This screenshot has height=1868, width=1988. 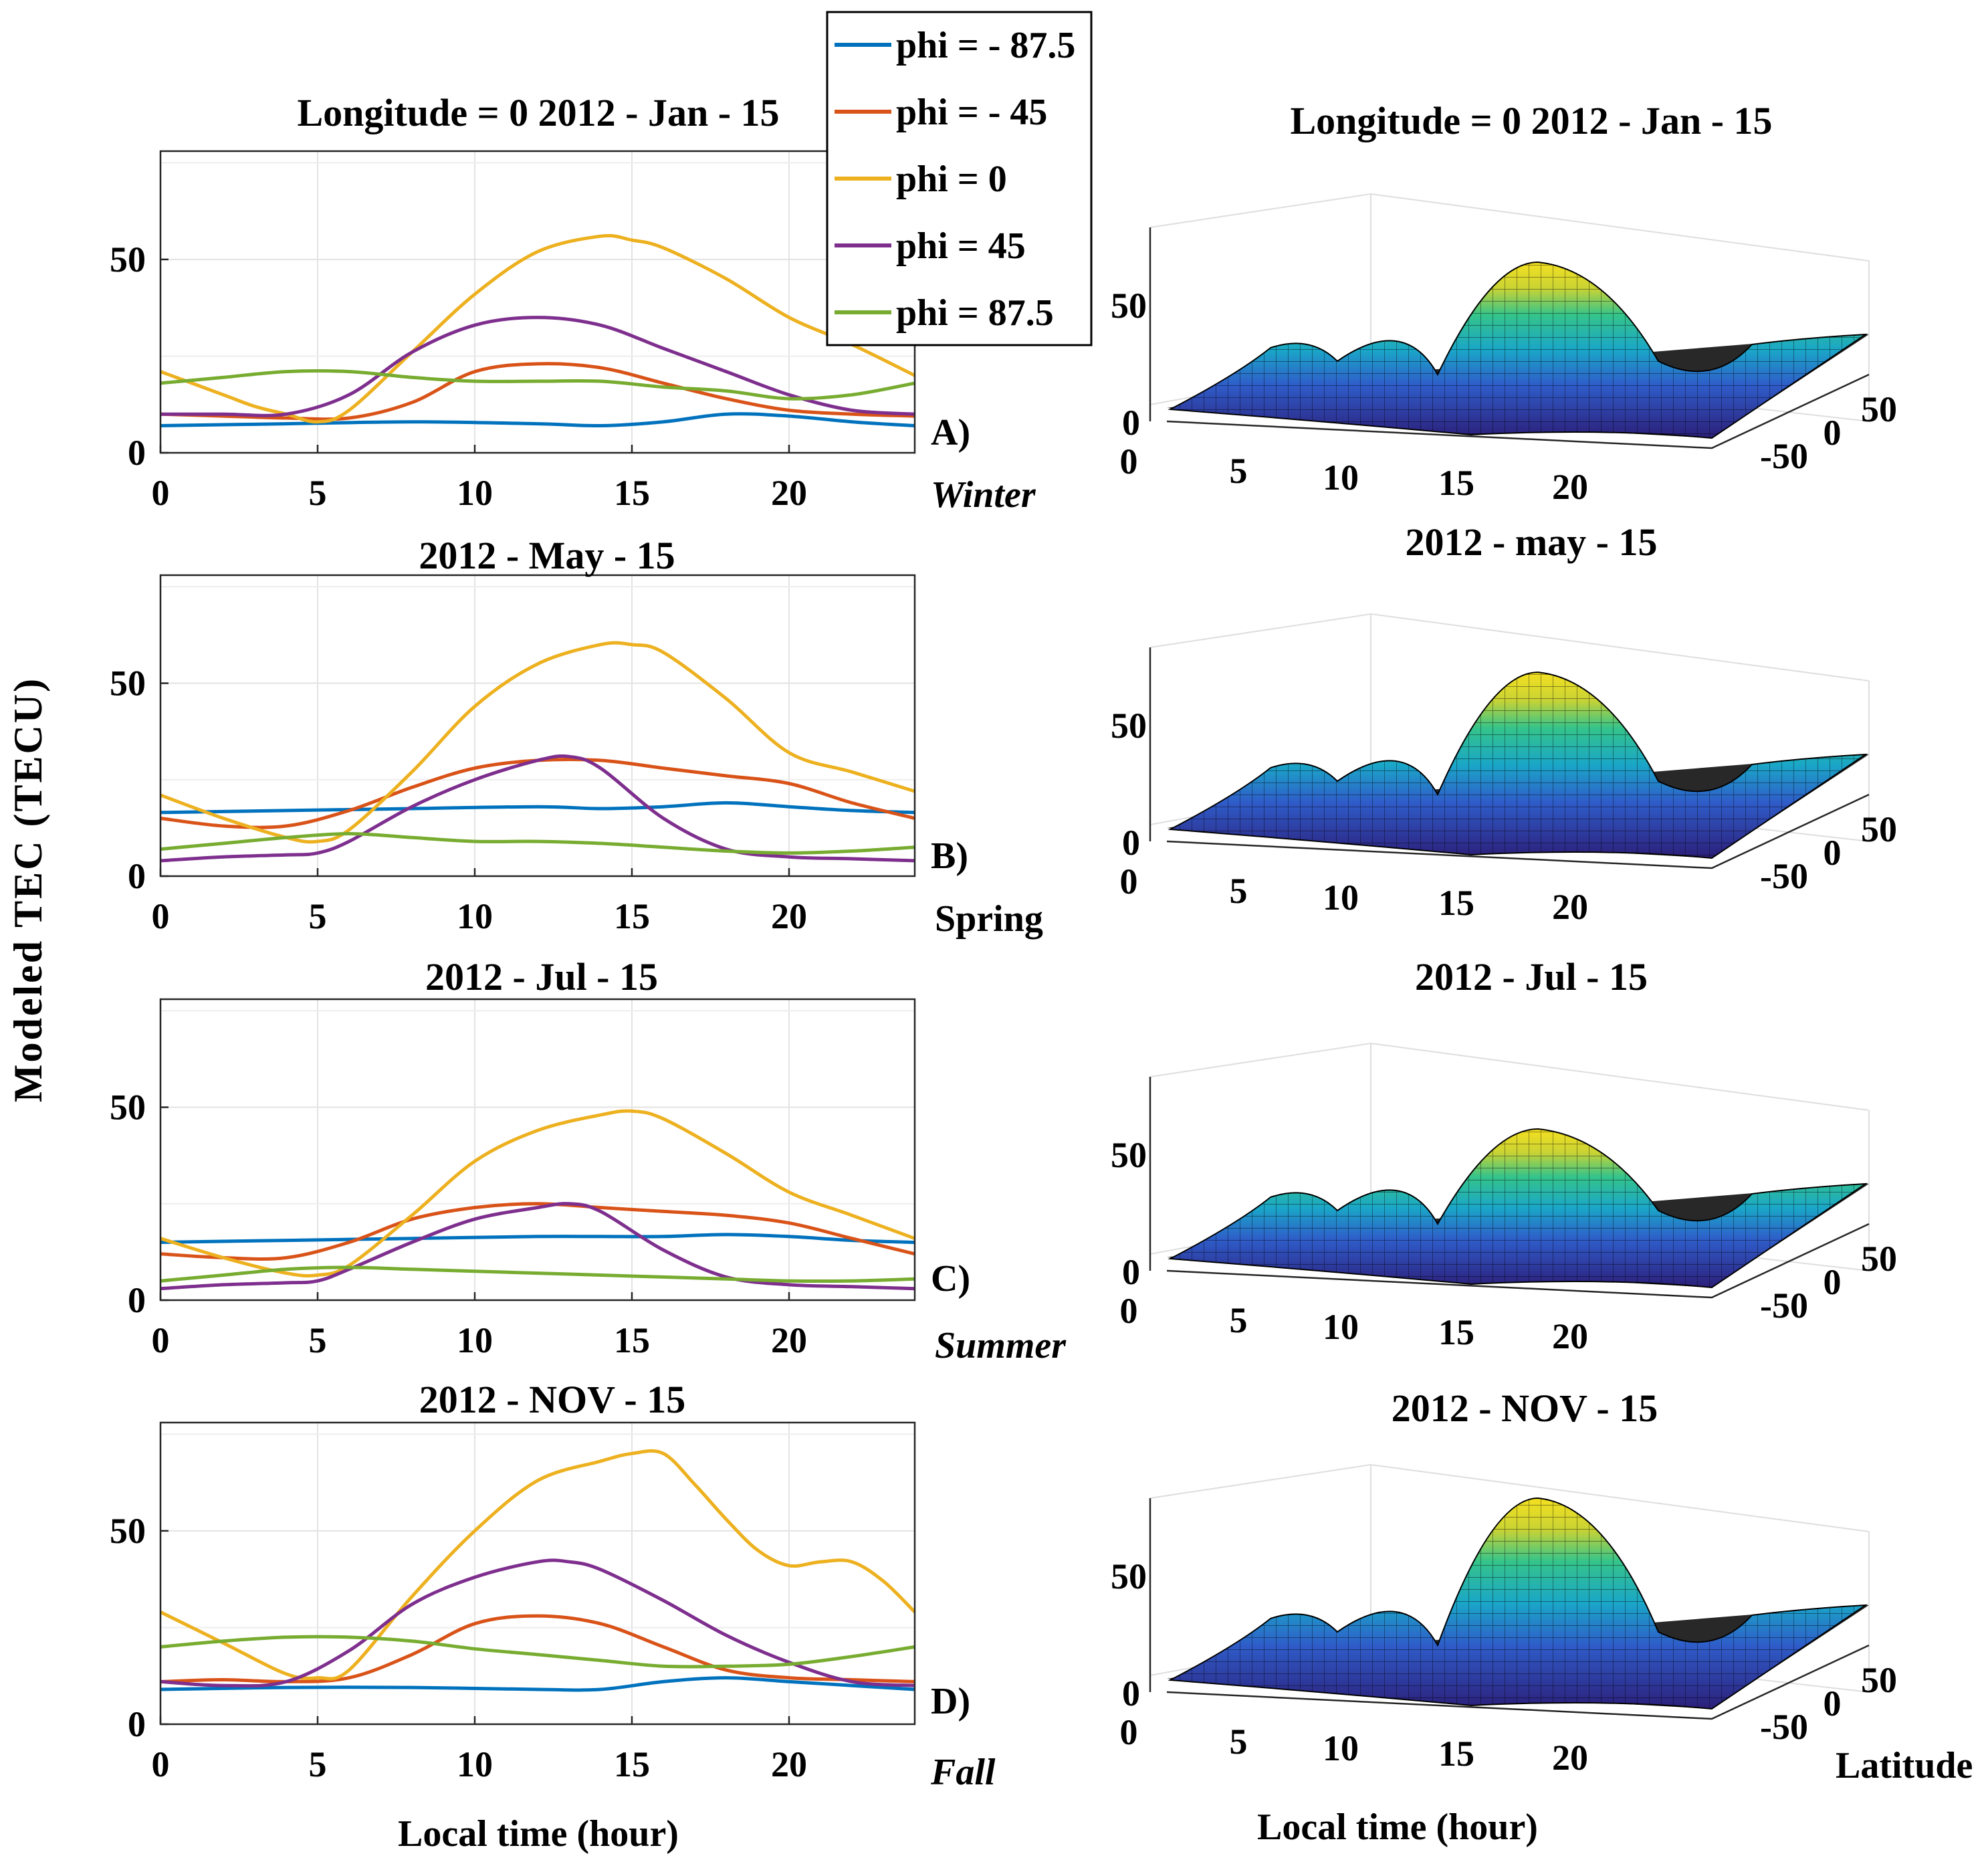 What do you see at coordinates (950, 1279) in the screenshot?
I see `panel-label: C)` at bounding box center [950, 1279].